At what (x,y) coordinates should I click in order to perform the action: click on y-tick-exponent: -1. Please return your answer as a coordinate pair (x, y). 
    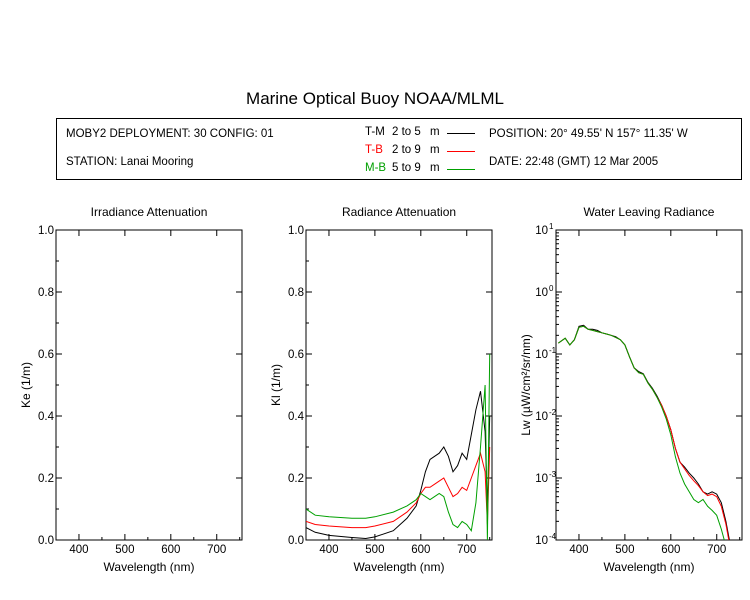
    Looking at the image, I should click on (553, 350).